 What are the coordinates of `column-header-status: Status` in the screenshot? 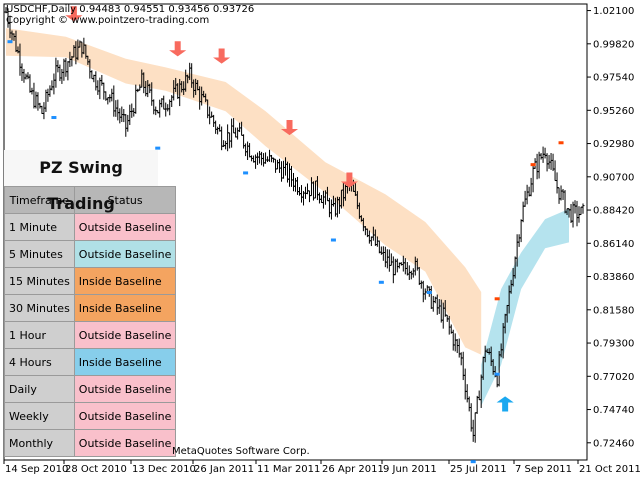 It's located at (125, 200).